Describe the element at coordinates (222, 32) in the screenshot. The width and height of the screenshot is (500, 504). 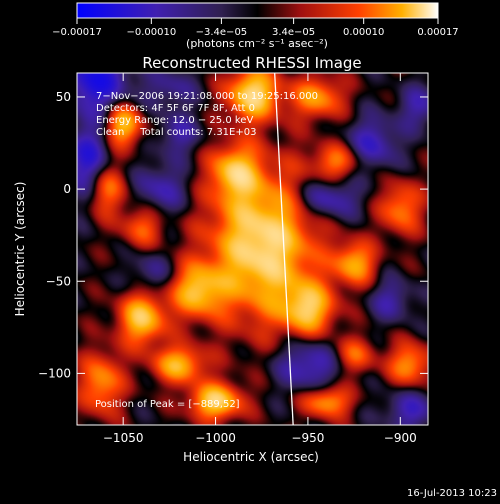
I see `colorbar-tick-label: −3.4e−05` at that location.